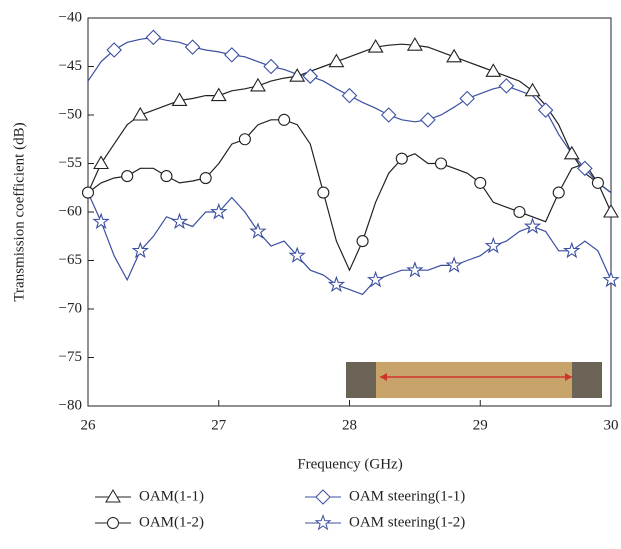  I want to click on legend-label: OAM(1-1), so click(171, 496).